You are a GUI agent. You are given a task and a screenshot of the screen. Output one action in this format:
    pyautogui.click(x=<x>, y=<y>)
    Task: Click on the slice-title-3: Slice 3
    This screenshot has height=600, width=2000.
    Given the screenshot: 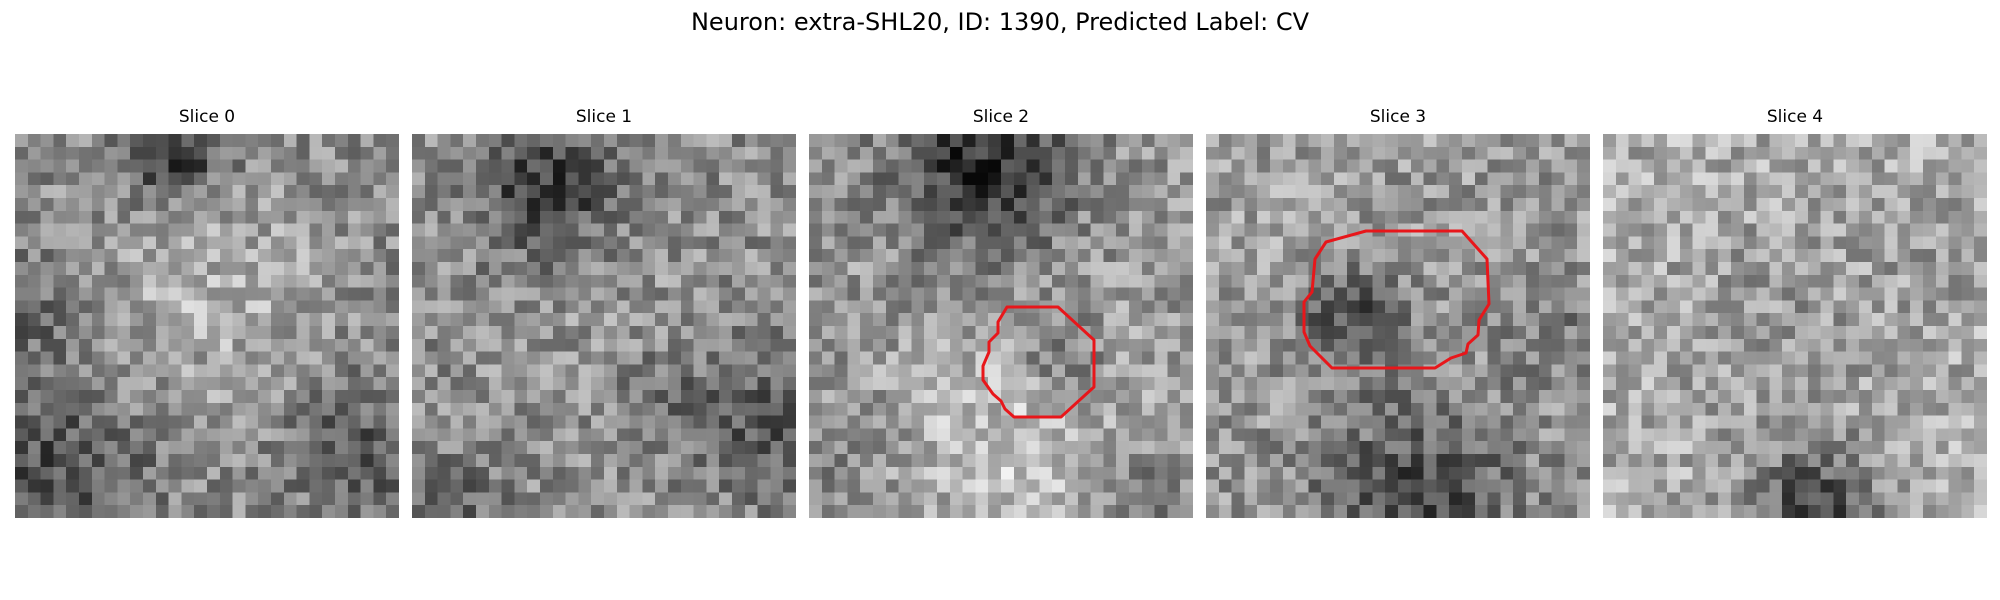 What is the action you would take?
    pyautogui.click(x=1398, y=117)
    